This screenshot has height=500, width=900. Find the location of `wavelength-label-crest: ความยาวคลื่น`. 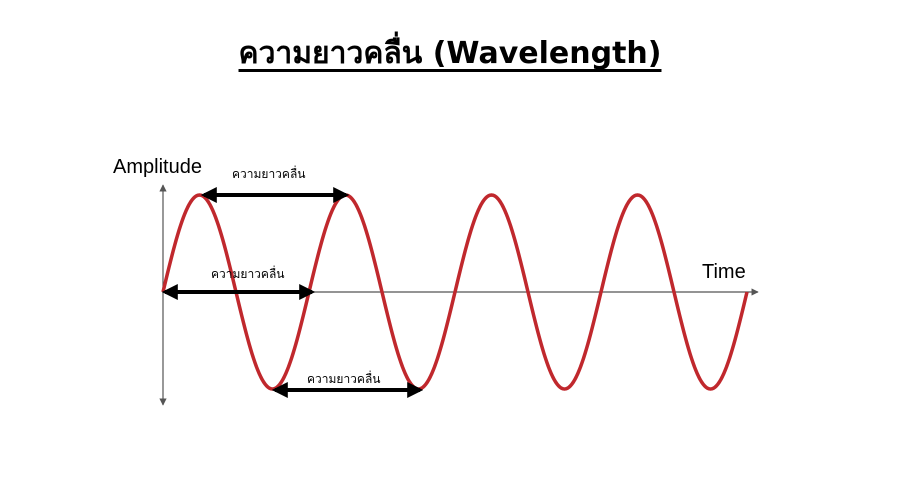

wavelength-label-crest: ความยาวคลื่น is located at coordinates (269, 173).